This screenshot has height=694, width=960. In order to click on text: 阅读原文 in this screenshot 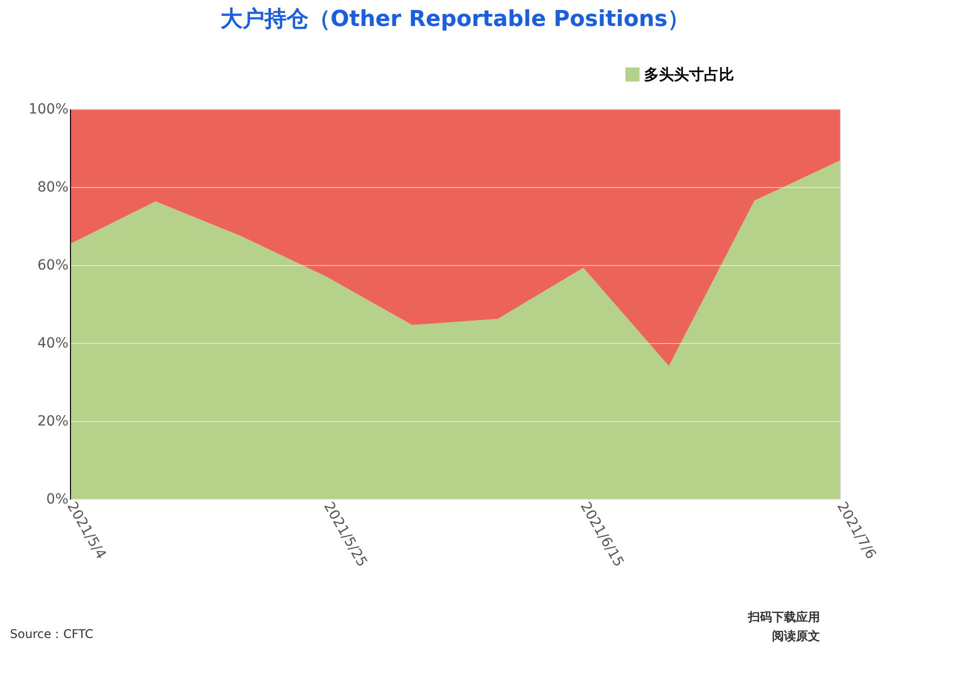, I will do `click(796, 636)`.